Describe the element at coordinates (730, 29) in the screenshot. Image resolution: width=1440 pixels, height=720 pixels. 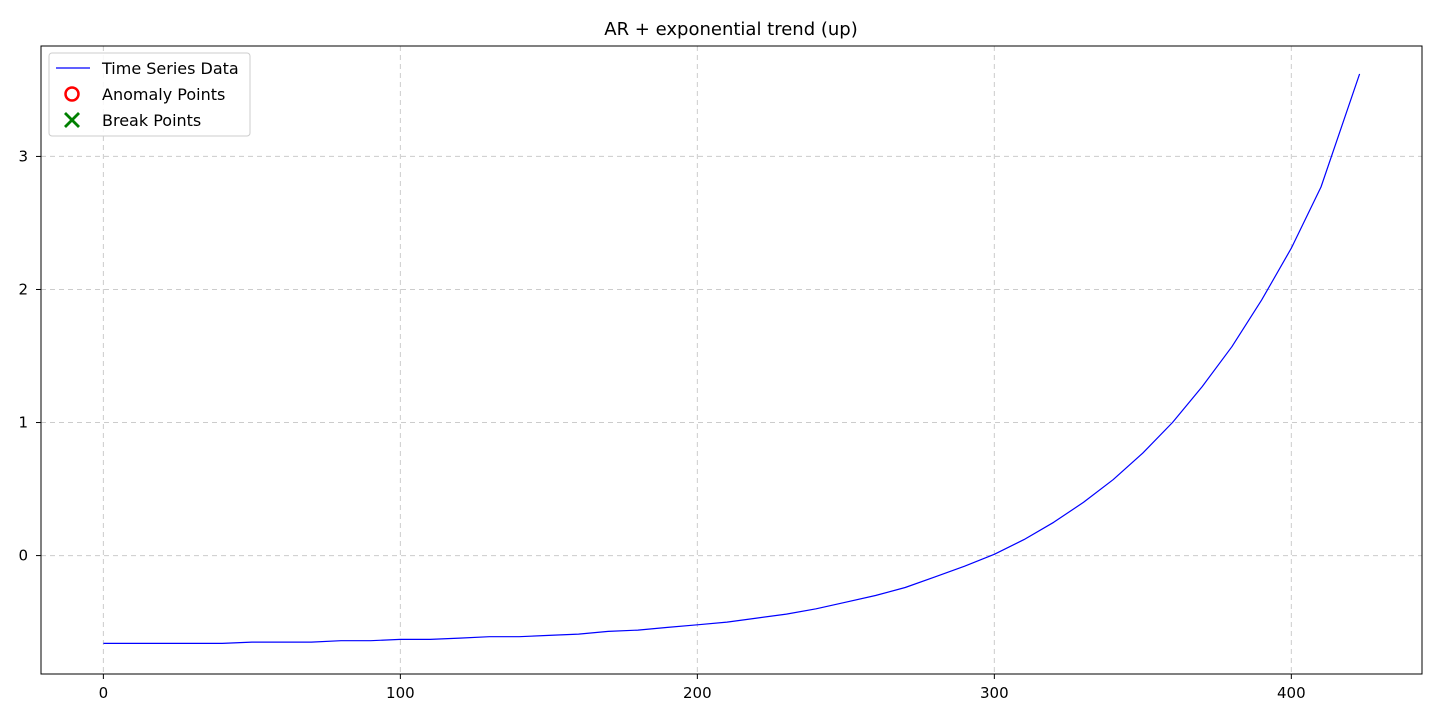
I see `chart-title: AR + exponential trend (up)` at that location.